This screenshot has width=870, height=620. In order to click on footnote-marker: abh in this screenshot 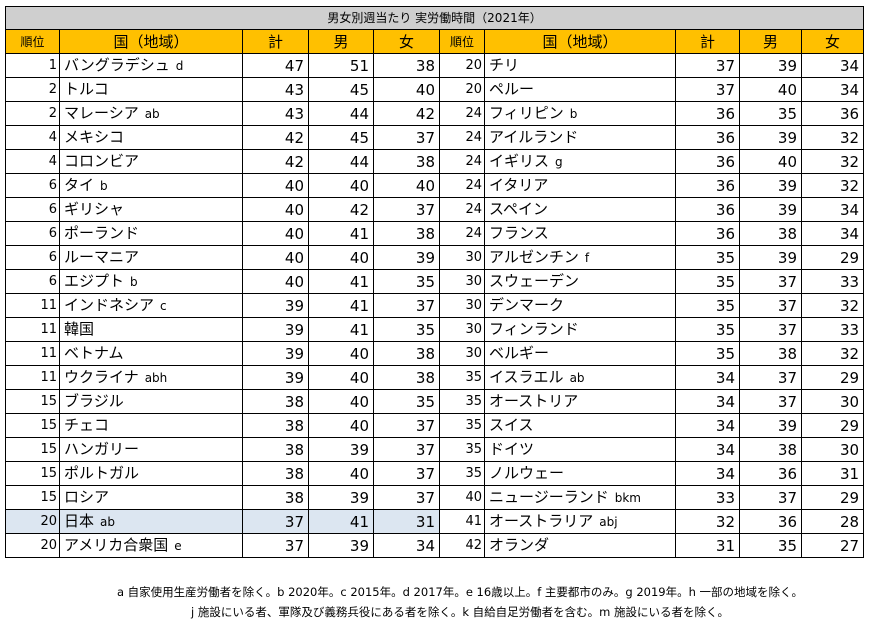, I will do `click(156, 378)`.